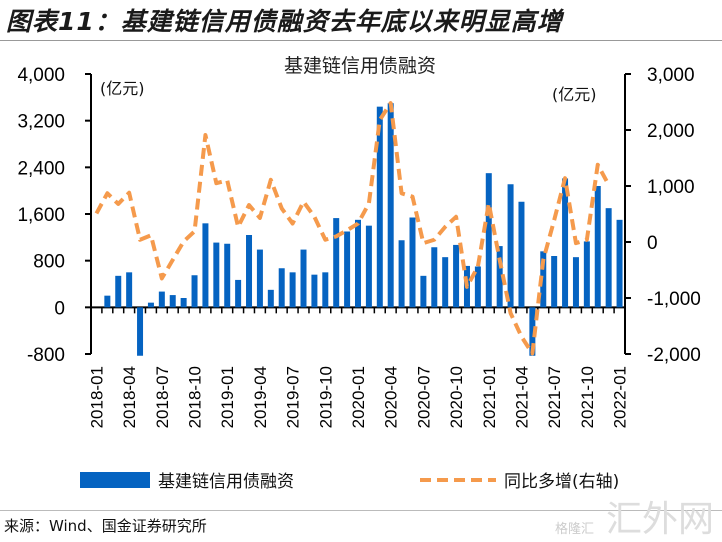 Image resolution: width=722 pixels, height=542 pixels. What do you see at coordinates (561, 482) in the screenshot?
I see `legend-line-label: 同比多增(右轴)` at bounding box center [561, 482].